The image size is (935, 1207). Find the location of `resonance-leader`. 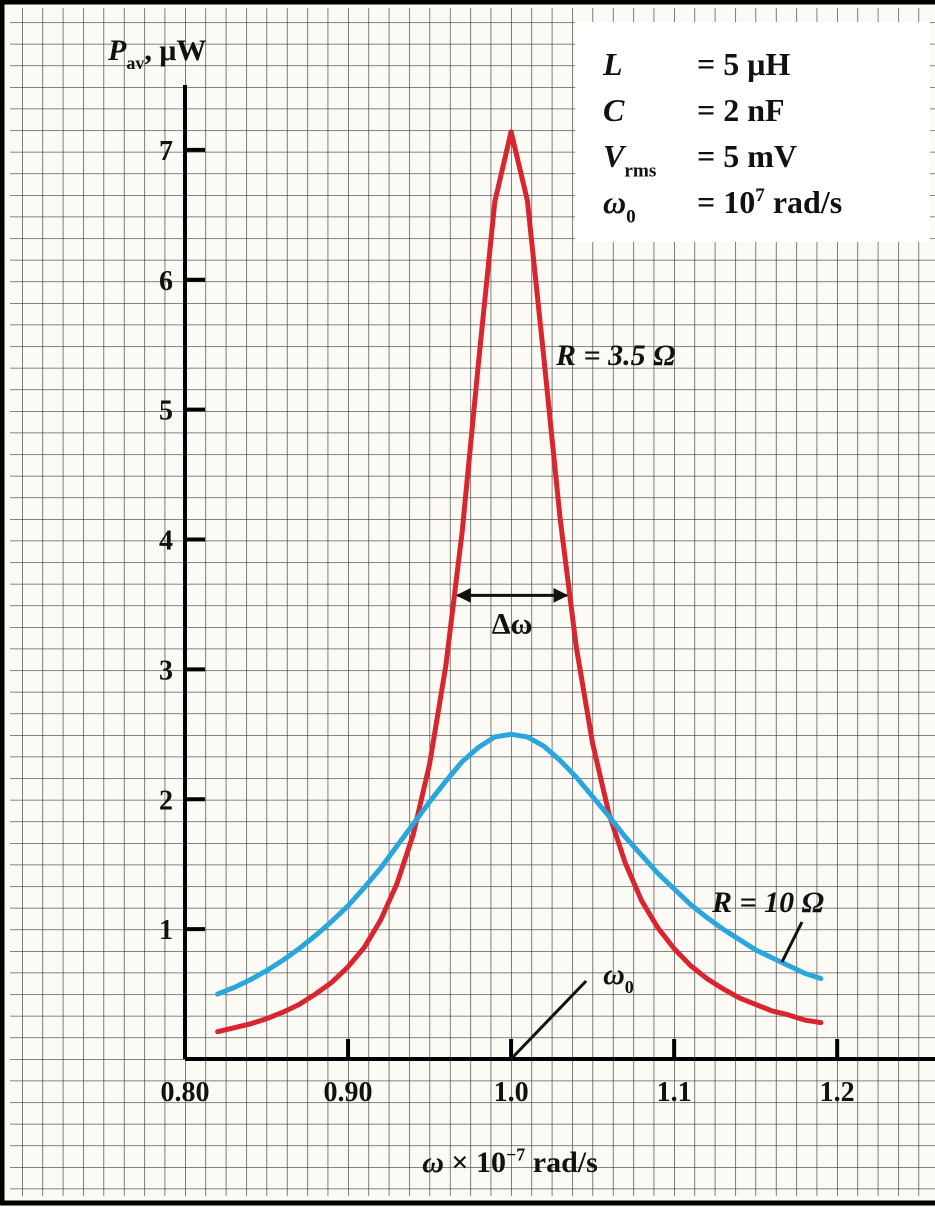

resonance-leader is located at coordinates (549, 1020).